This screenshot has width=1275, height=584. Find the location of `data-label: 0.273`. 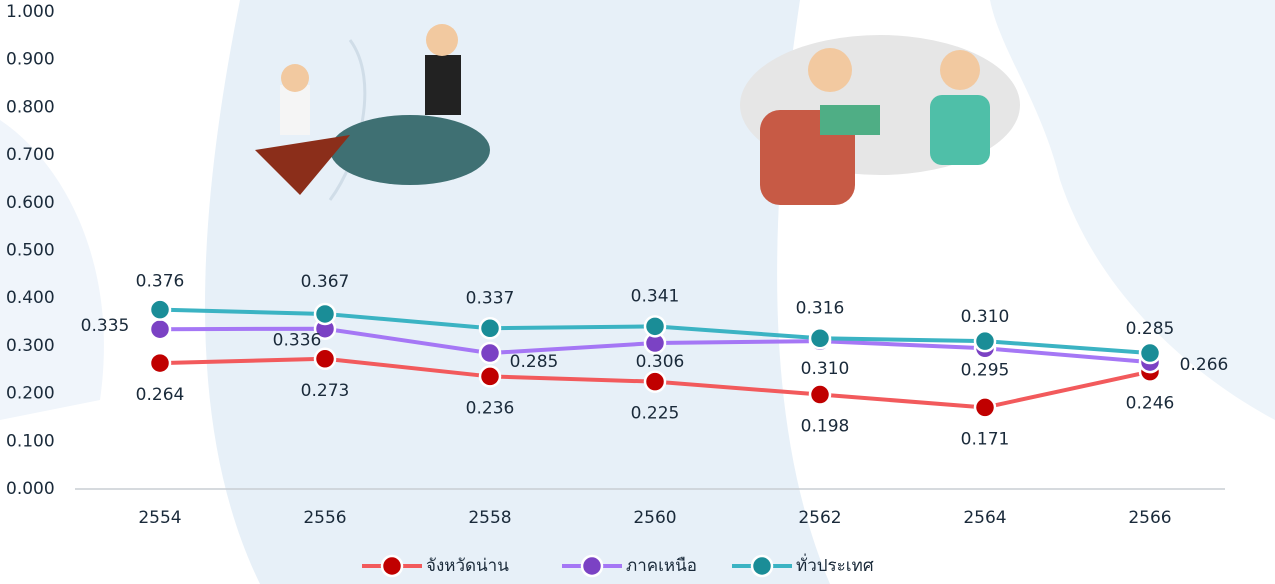

data-label: 0.273 is located at coordinates (325, 391).